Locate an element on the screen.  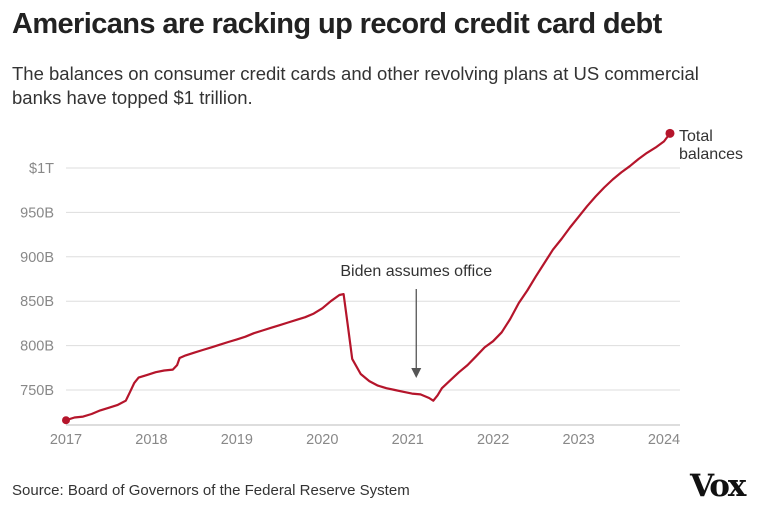
x-tick-label: 2018 is located at coordinates (151, 440).